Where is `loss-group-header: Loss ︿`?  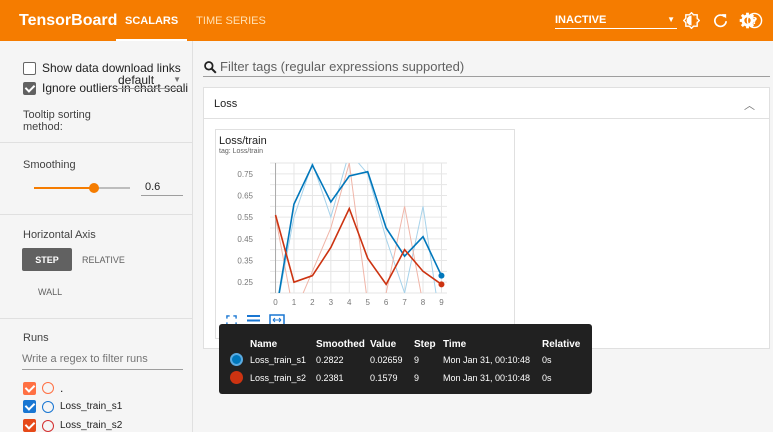
loss-group-header: Loss ︿ is located at coordinates (486, 103).